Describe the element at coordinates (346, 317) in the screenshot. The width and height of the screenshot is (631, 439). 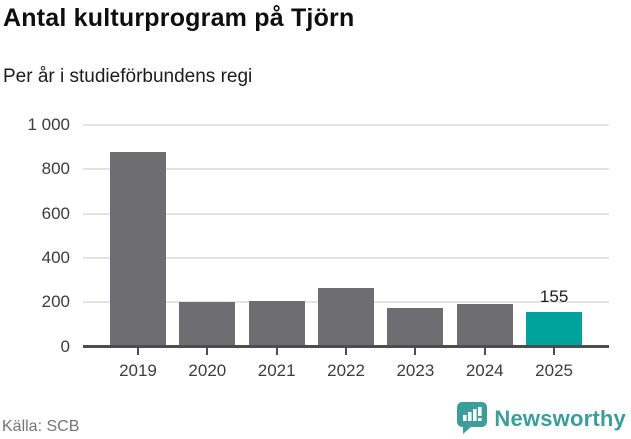
I see `bar-2022` at that location.